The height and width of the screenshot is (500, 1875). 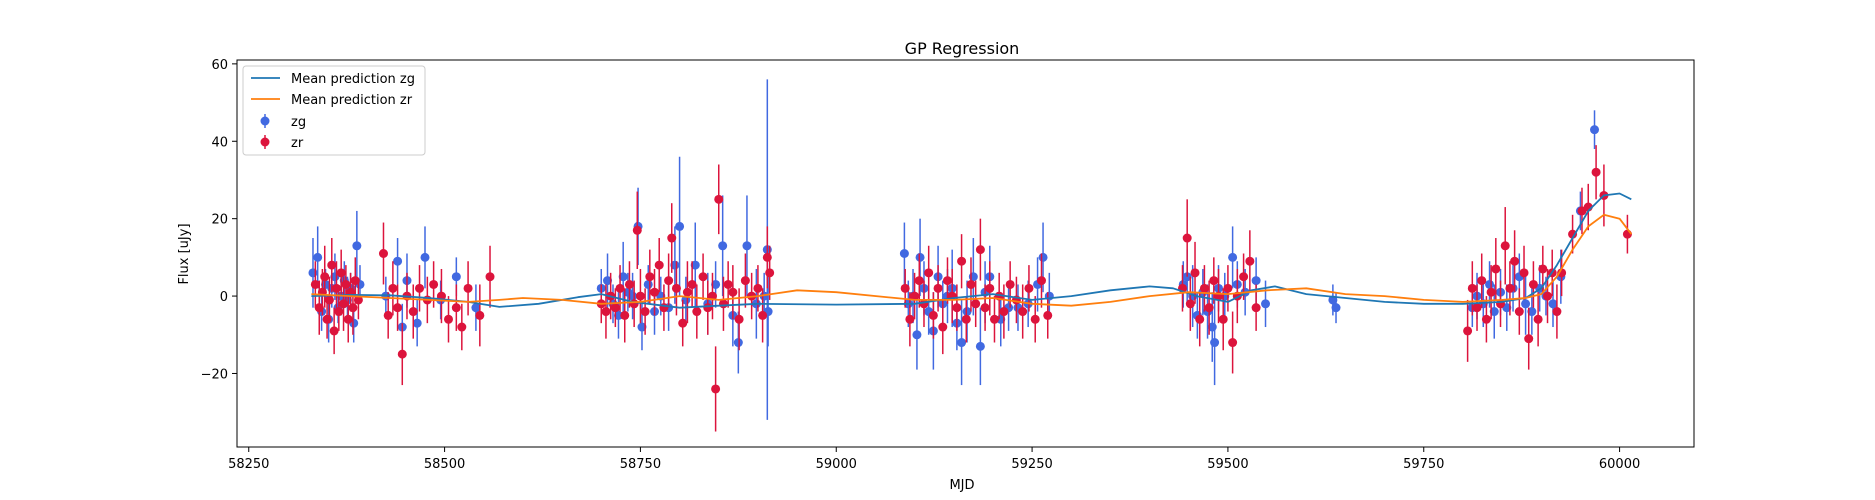 What do you see at coordinates (297, 143) in the screenshot?
I see `legend-label: zr` at bounding box center [297, 143].